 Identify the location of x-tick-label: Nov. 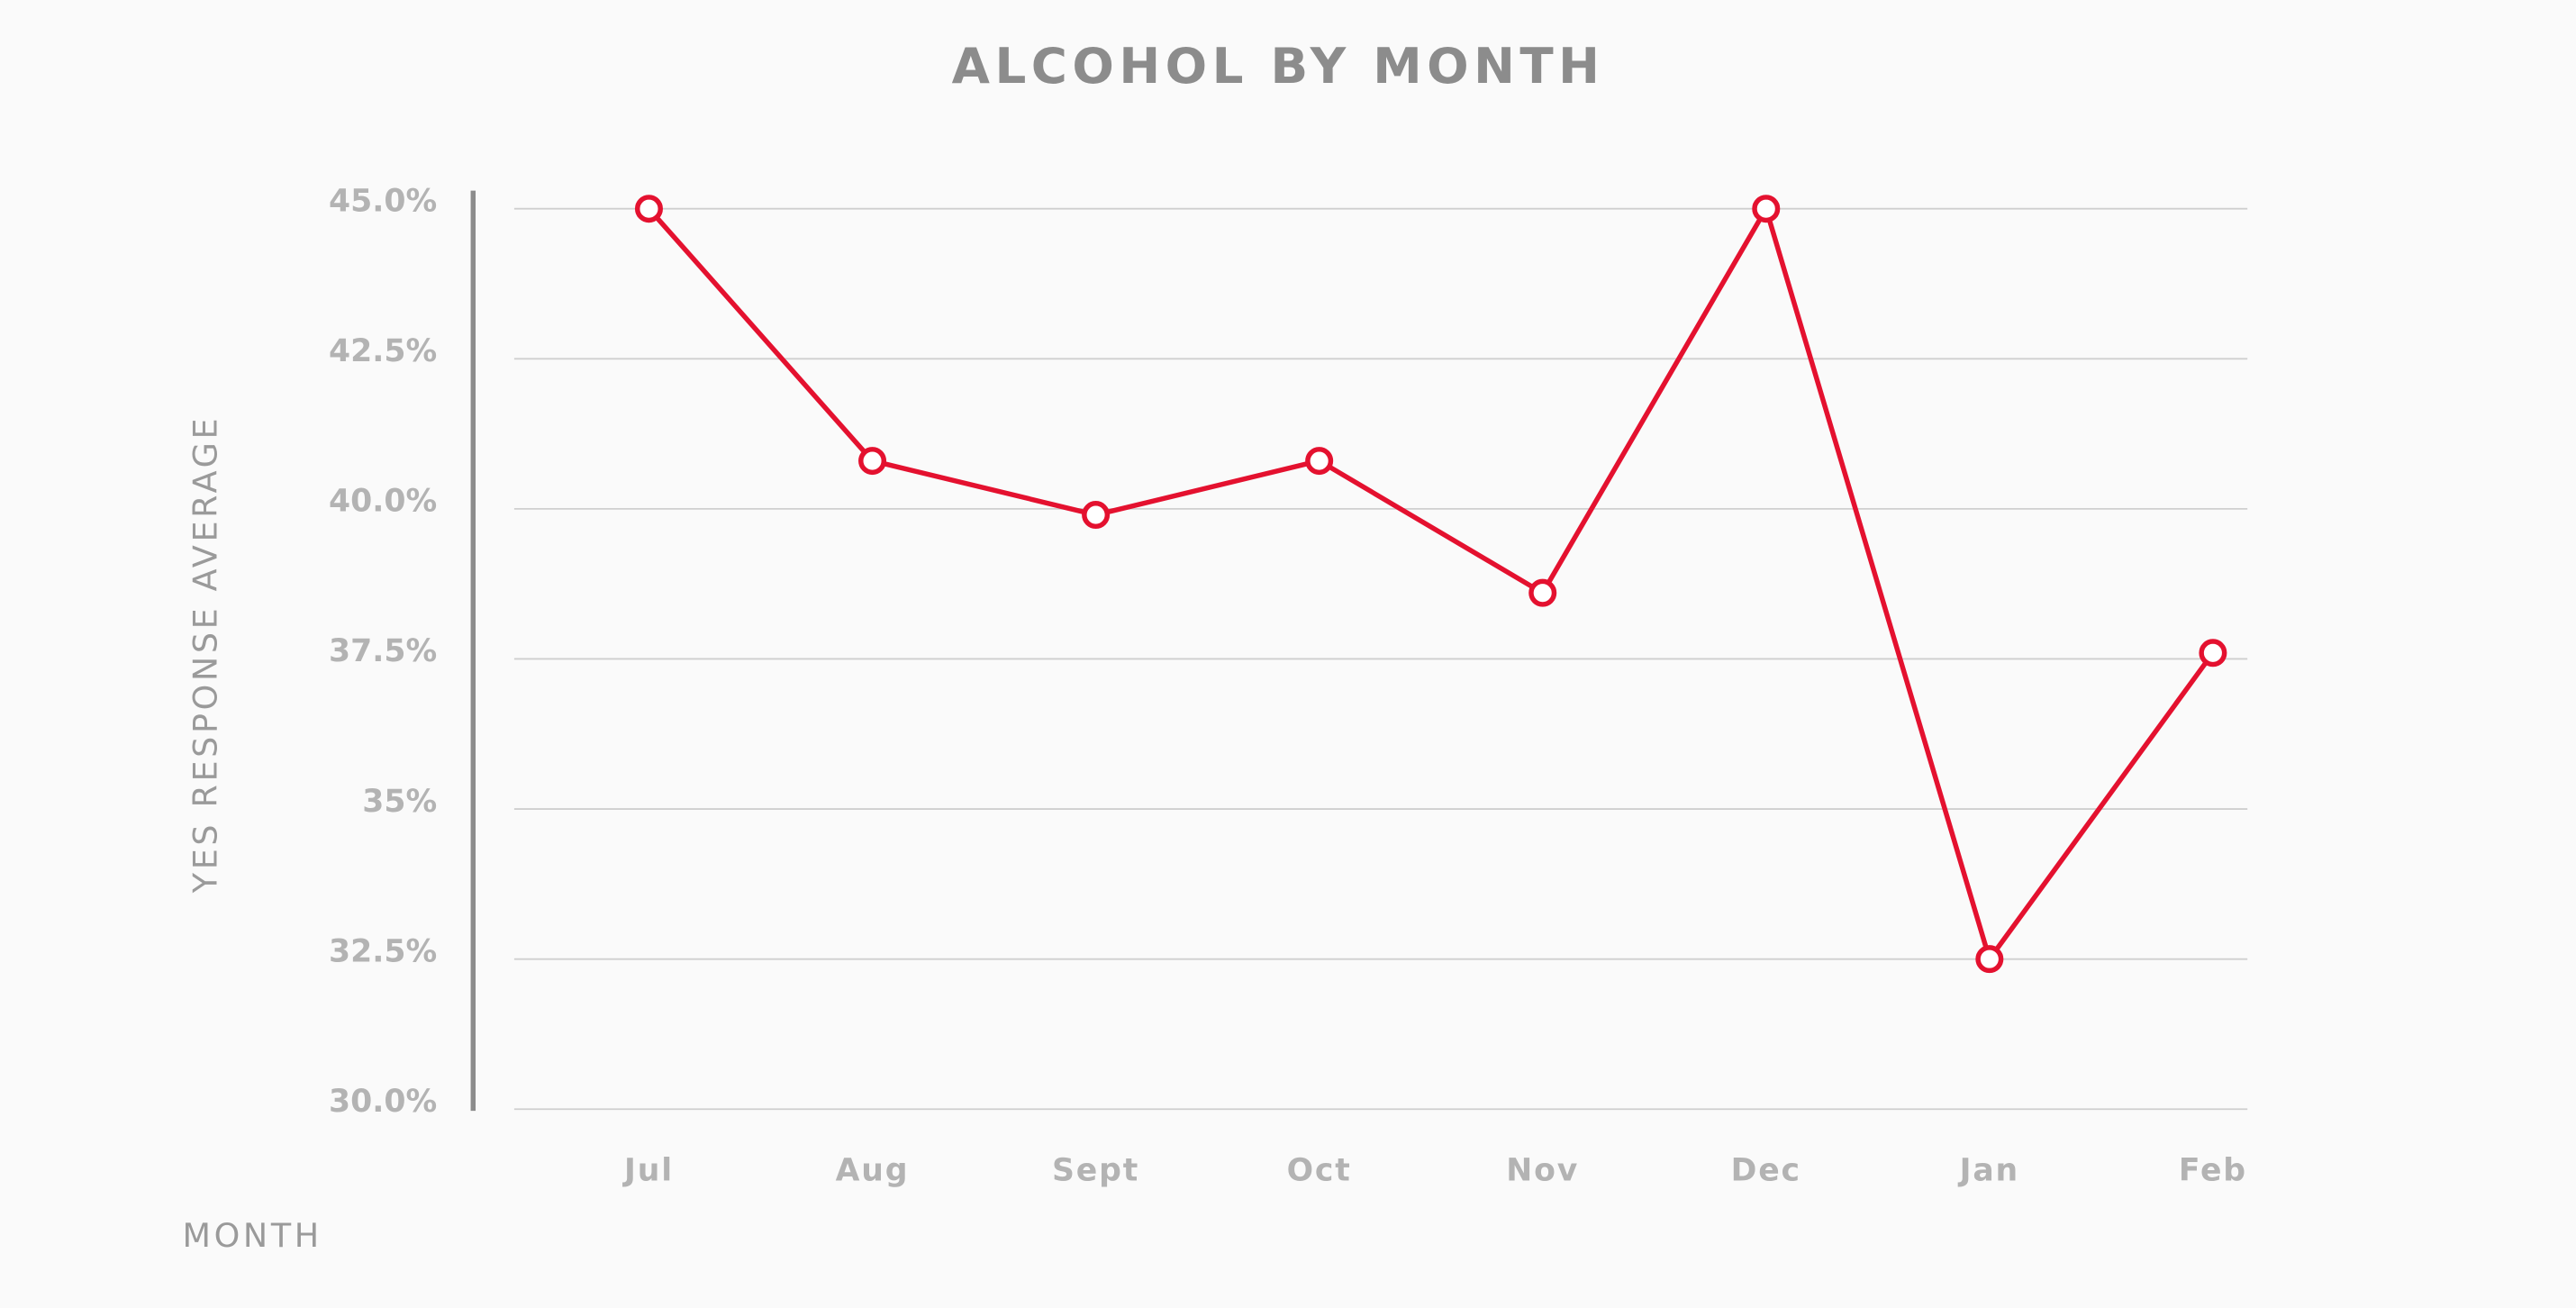
(1542, 1171).